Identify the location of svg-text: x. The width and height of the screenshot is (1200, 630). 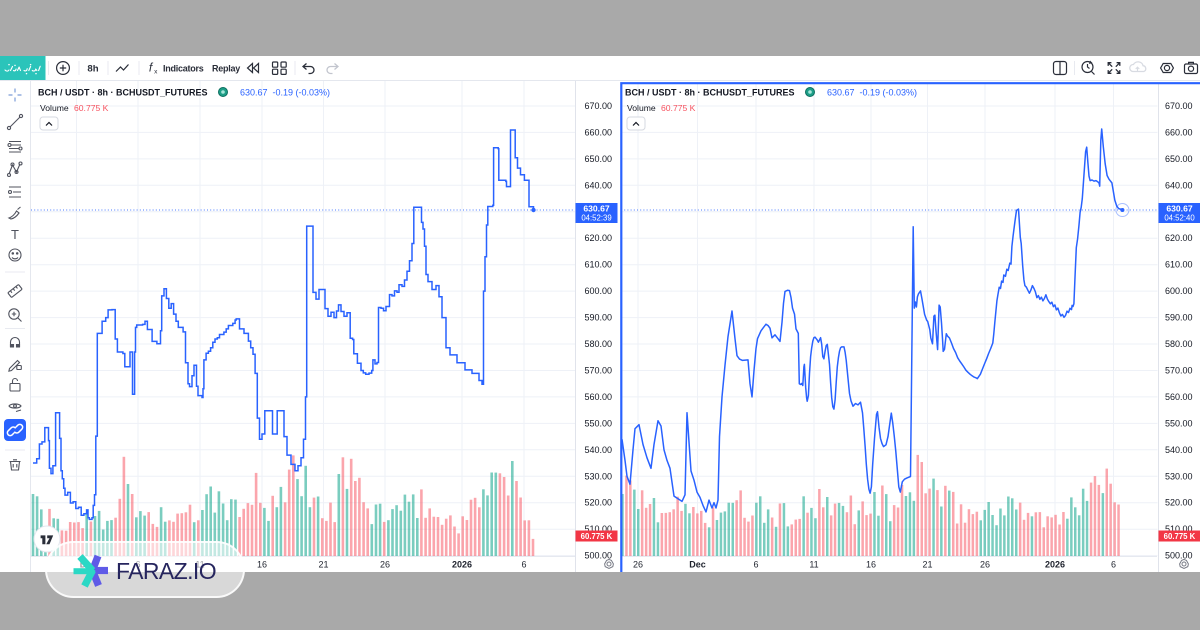
(156, 72).